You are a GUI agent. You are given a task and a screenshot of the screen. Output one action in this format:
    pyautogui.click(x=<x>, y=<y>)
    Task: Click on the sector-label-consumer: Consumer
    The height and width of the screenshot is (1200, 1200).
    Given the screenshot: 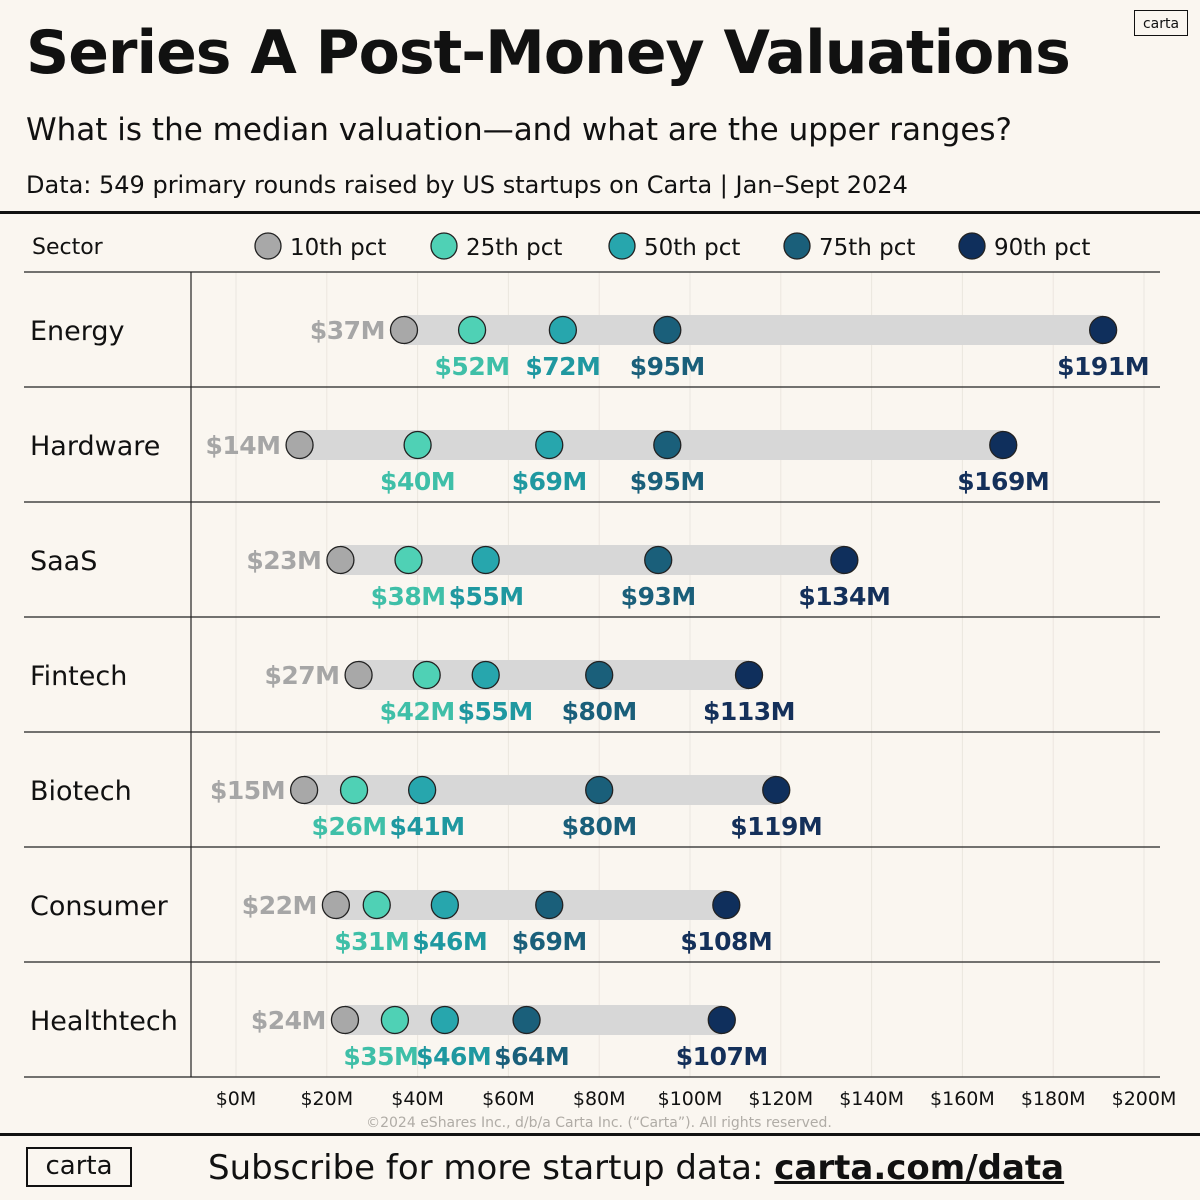 What is the action you would take?
    pyautogui.click(x=99, y=906)
    